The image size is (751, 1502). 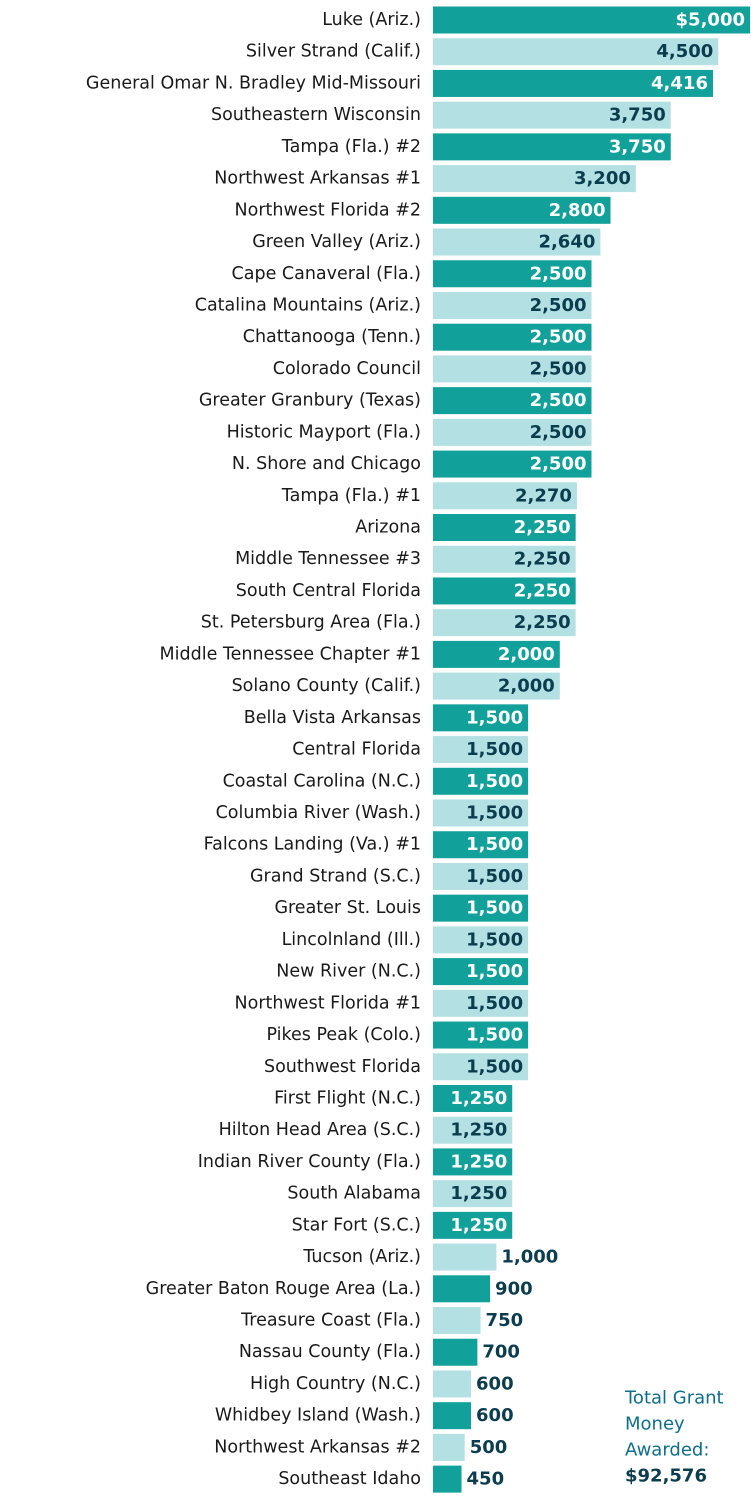 I want to click on category-label: Luke (Ariz.), so click(x=371, y=20).